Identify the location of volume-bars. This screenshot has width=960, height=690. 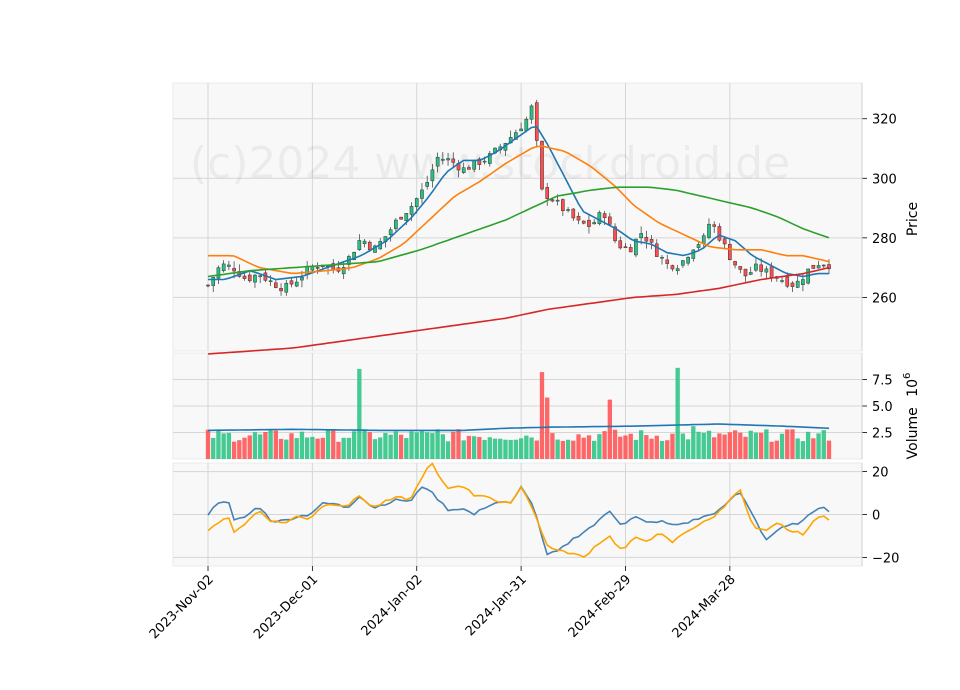
(518, 413).